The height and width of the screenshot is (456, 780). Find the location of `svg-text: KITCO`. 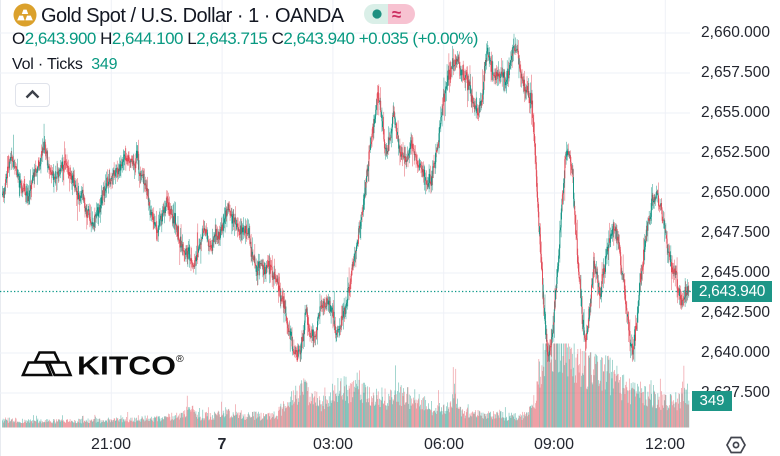

svg-text: KITCO is located at coordinates (126, 365).